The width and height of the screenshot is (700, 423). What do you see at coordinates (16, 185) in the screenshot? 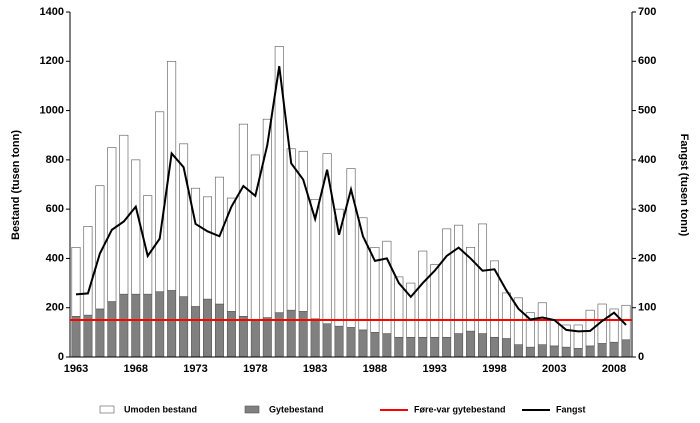
I see `y-axis-label: Bestand (tusen tonn)` at bounding box center [16, 185].